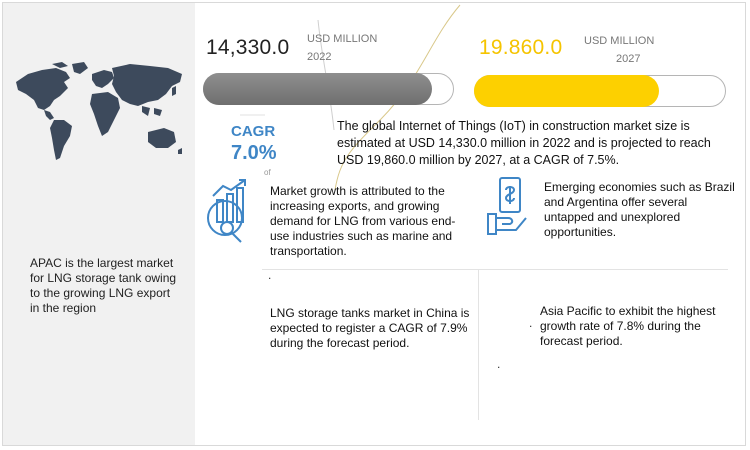  What do you see at coordinates (267, 172) in the screenshot?
I see `cagr-of: of` at bounding box center [267, 172].